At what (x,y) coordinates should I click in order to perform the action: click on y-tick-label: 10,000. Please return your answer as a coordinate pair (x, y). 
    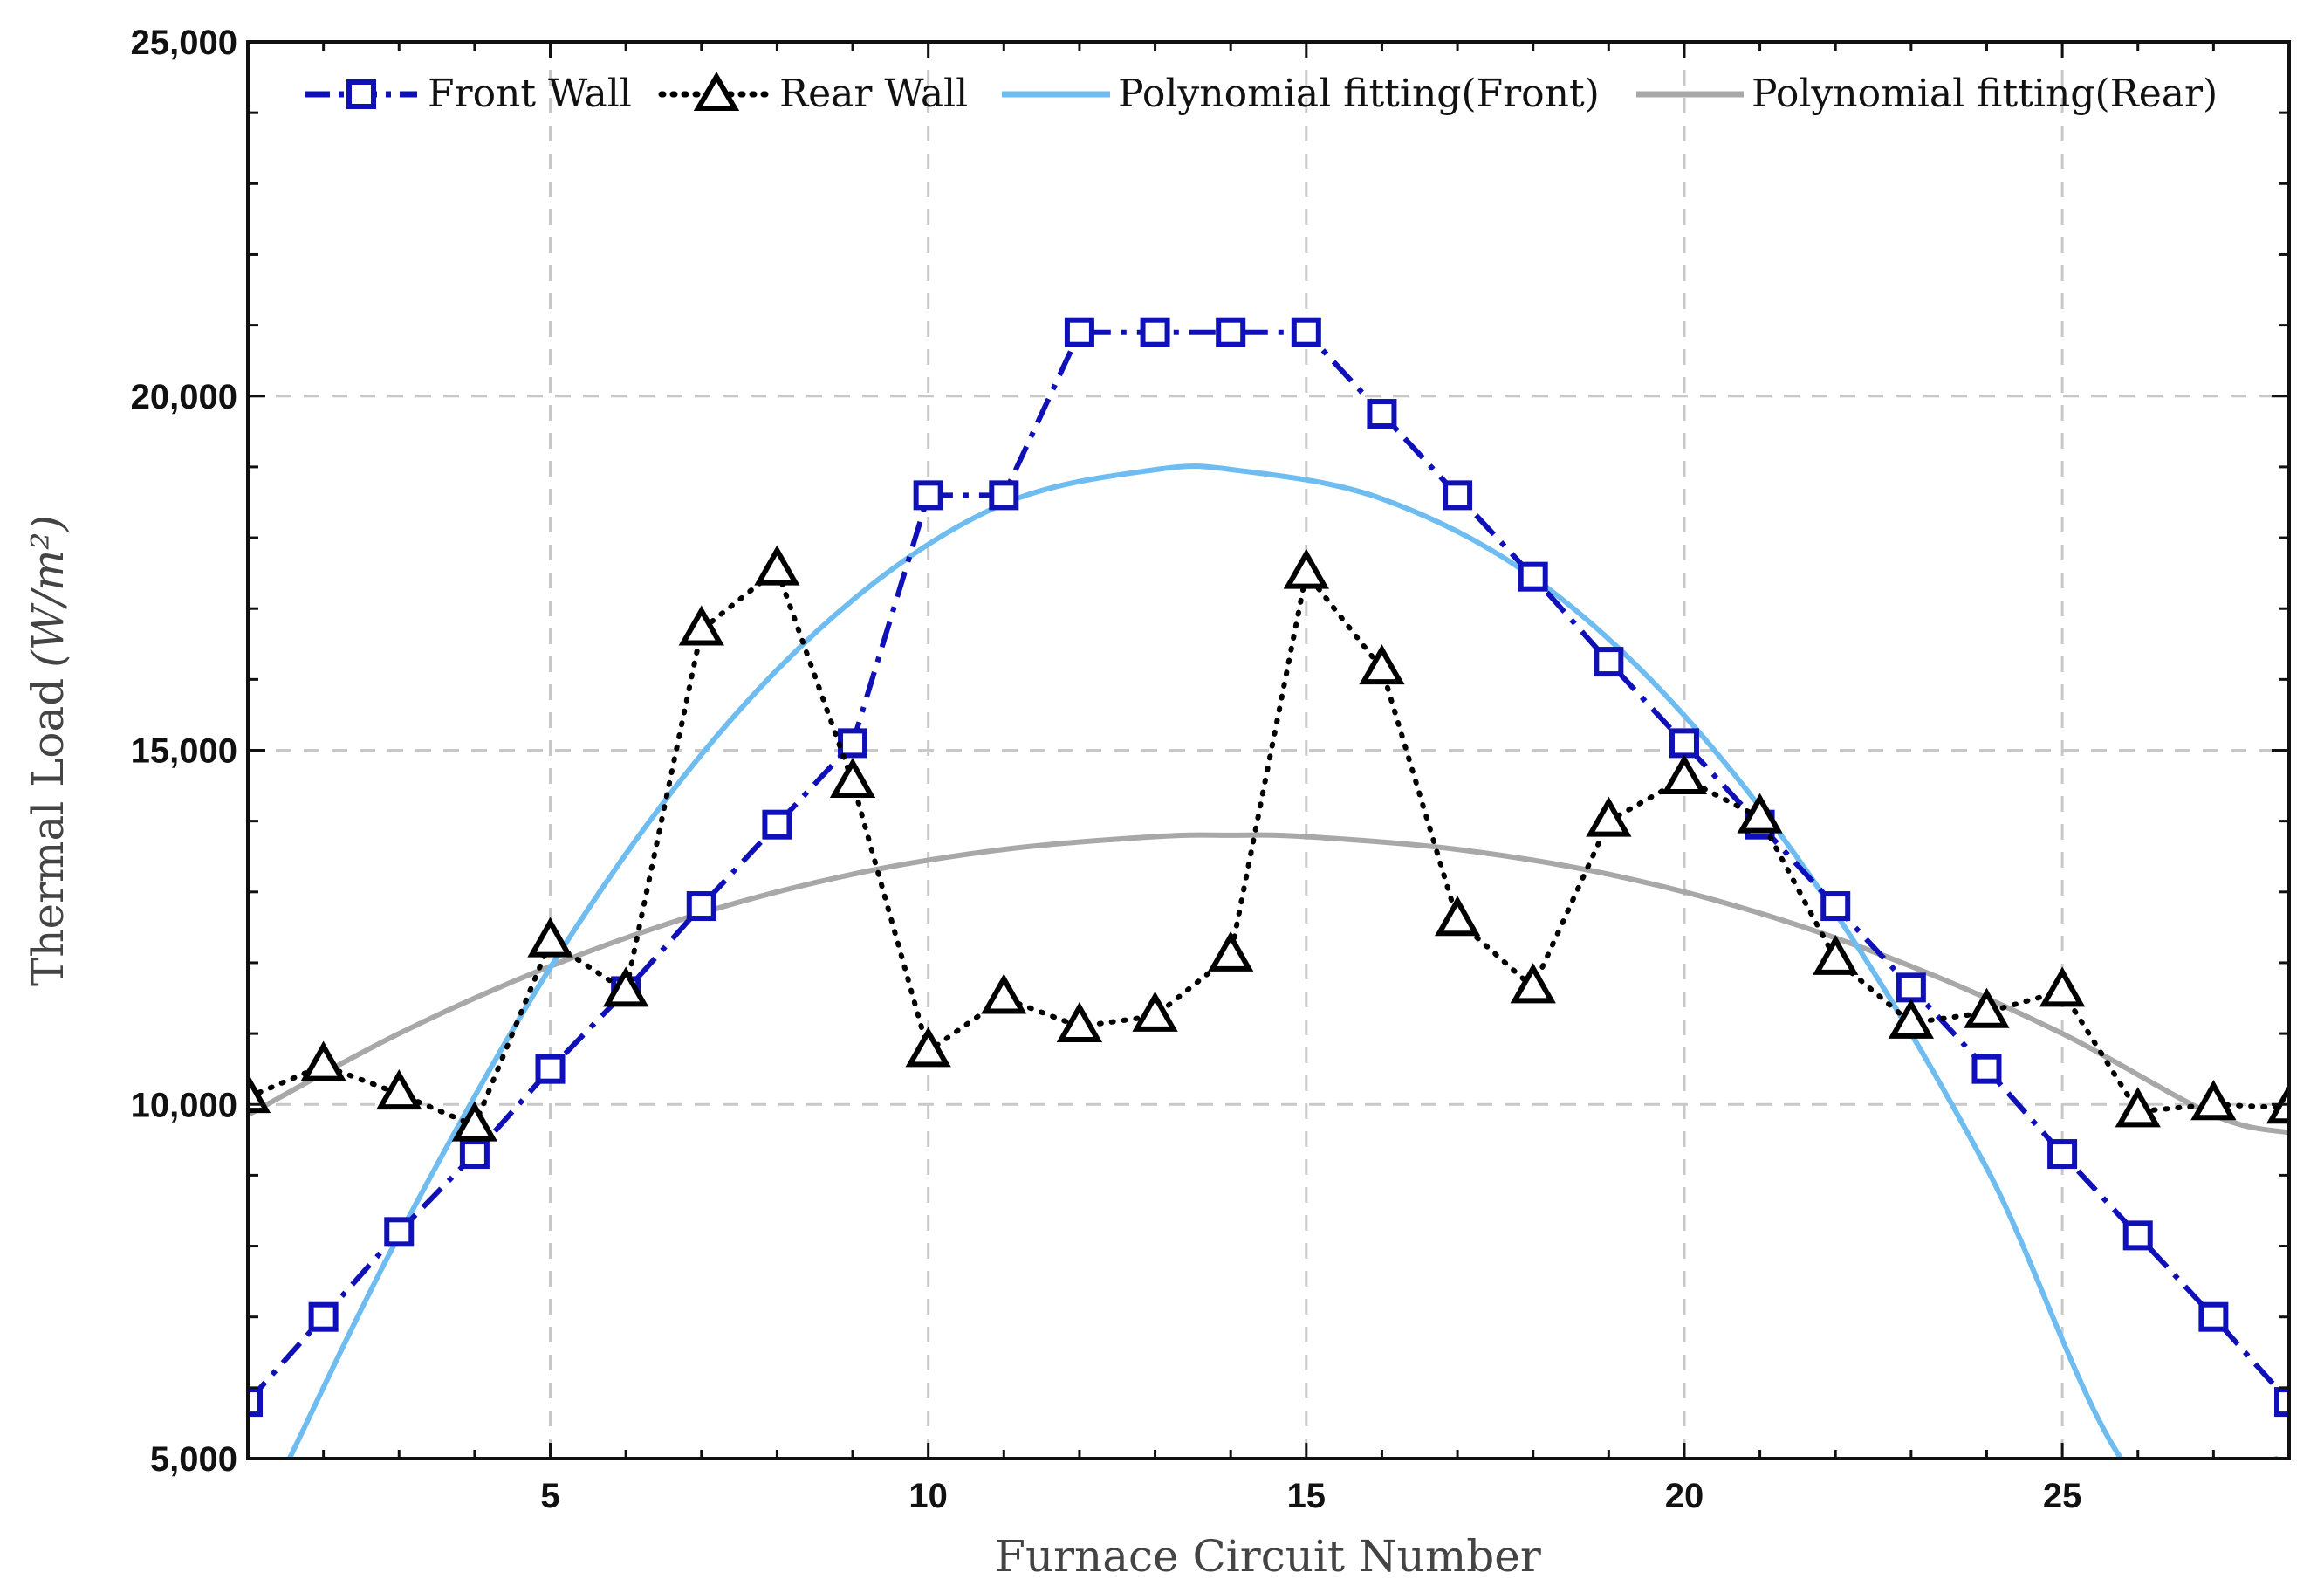
    Looking at the image, I should click on (184, 1105).